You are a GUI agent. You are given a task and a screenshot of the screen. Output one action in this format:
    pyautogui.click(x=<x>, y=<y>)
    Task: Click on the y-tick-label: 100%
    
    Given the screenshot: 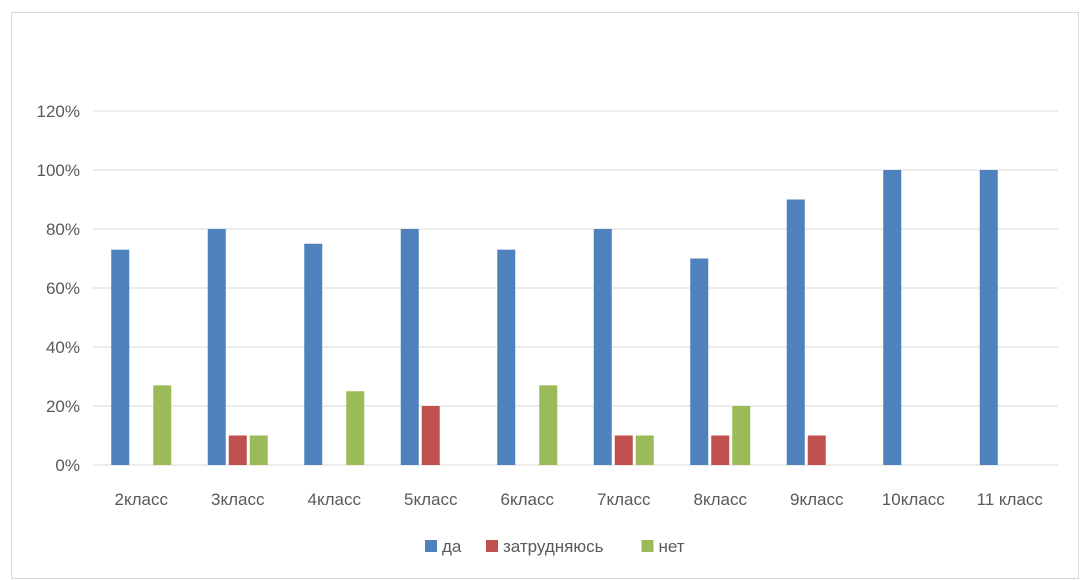 What is the action you would take?
    pyautogui.click(x=58, y=170)
    